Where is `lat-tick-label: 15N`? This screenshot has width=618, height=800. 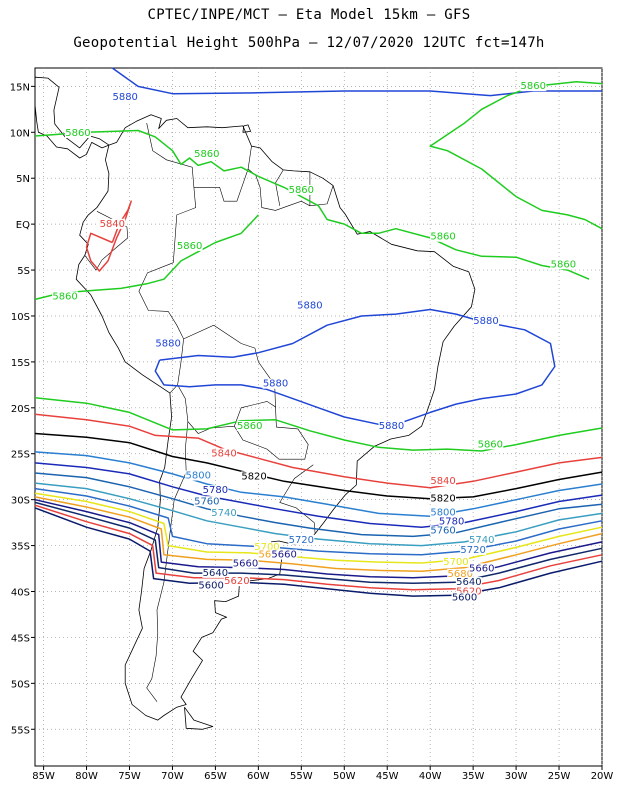 lat-tick-label: 15N is located at coordinates (20, 87).